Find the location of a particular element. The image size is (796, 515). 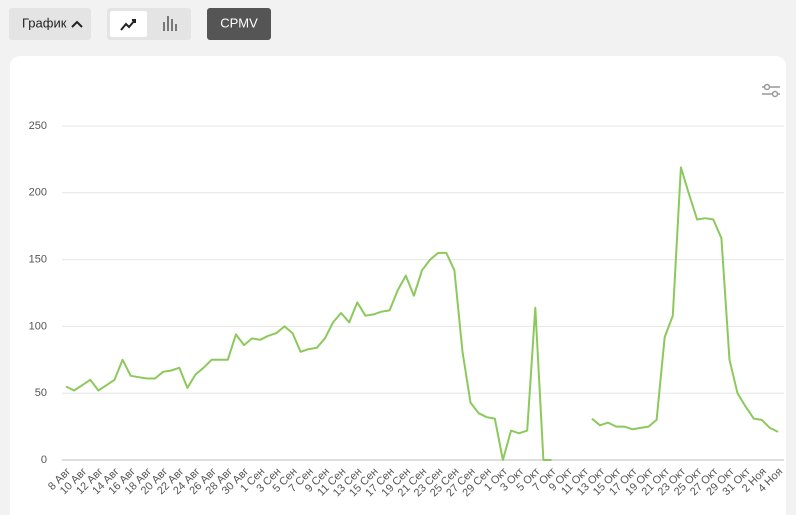

graph-button is located at coordinates (50, 24).